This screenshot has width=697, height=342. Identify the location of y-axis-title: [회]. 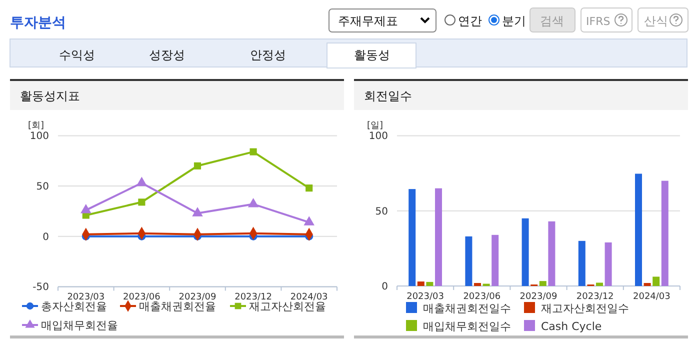
(36, 126).